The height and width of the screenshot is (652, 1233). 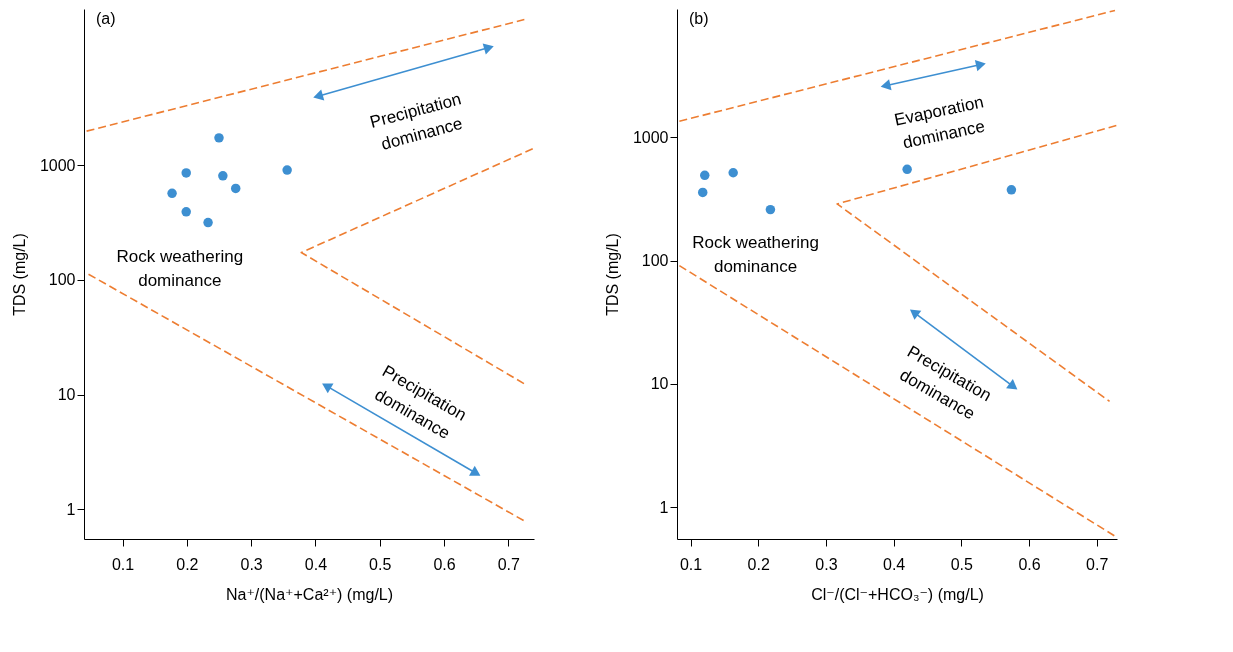 What do you see at coordinates (699, 18) in the screenshot?
I see `annotation: (b)` at bounding box center [699, 18].